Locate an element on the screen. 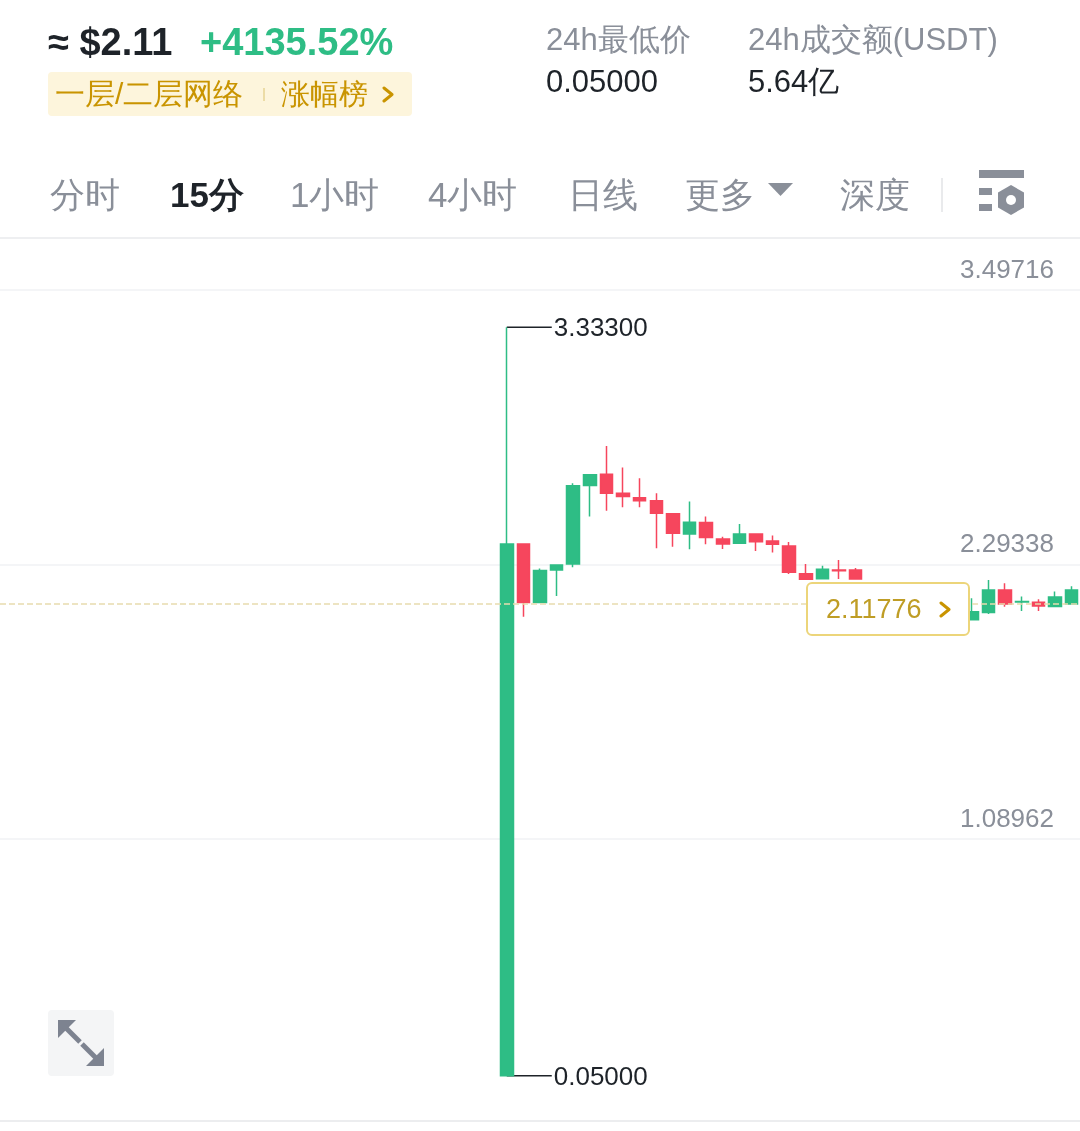 This screenshot has height=1131, width=1080. y-tick-label: 3.49716 is located at coordinates (1007, 268).